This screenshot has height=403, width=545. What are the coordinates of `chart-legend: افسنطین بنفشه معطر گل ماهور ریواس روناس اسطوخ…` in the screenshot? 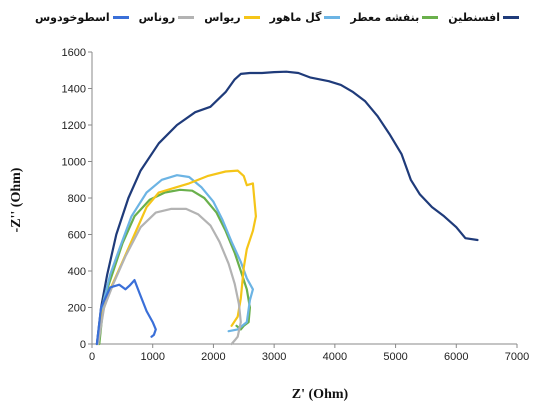 It's located at (272, 17).